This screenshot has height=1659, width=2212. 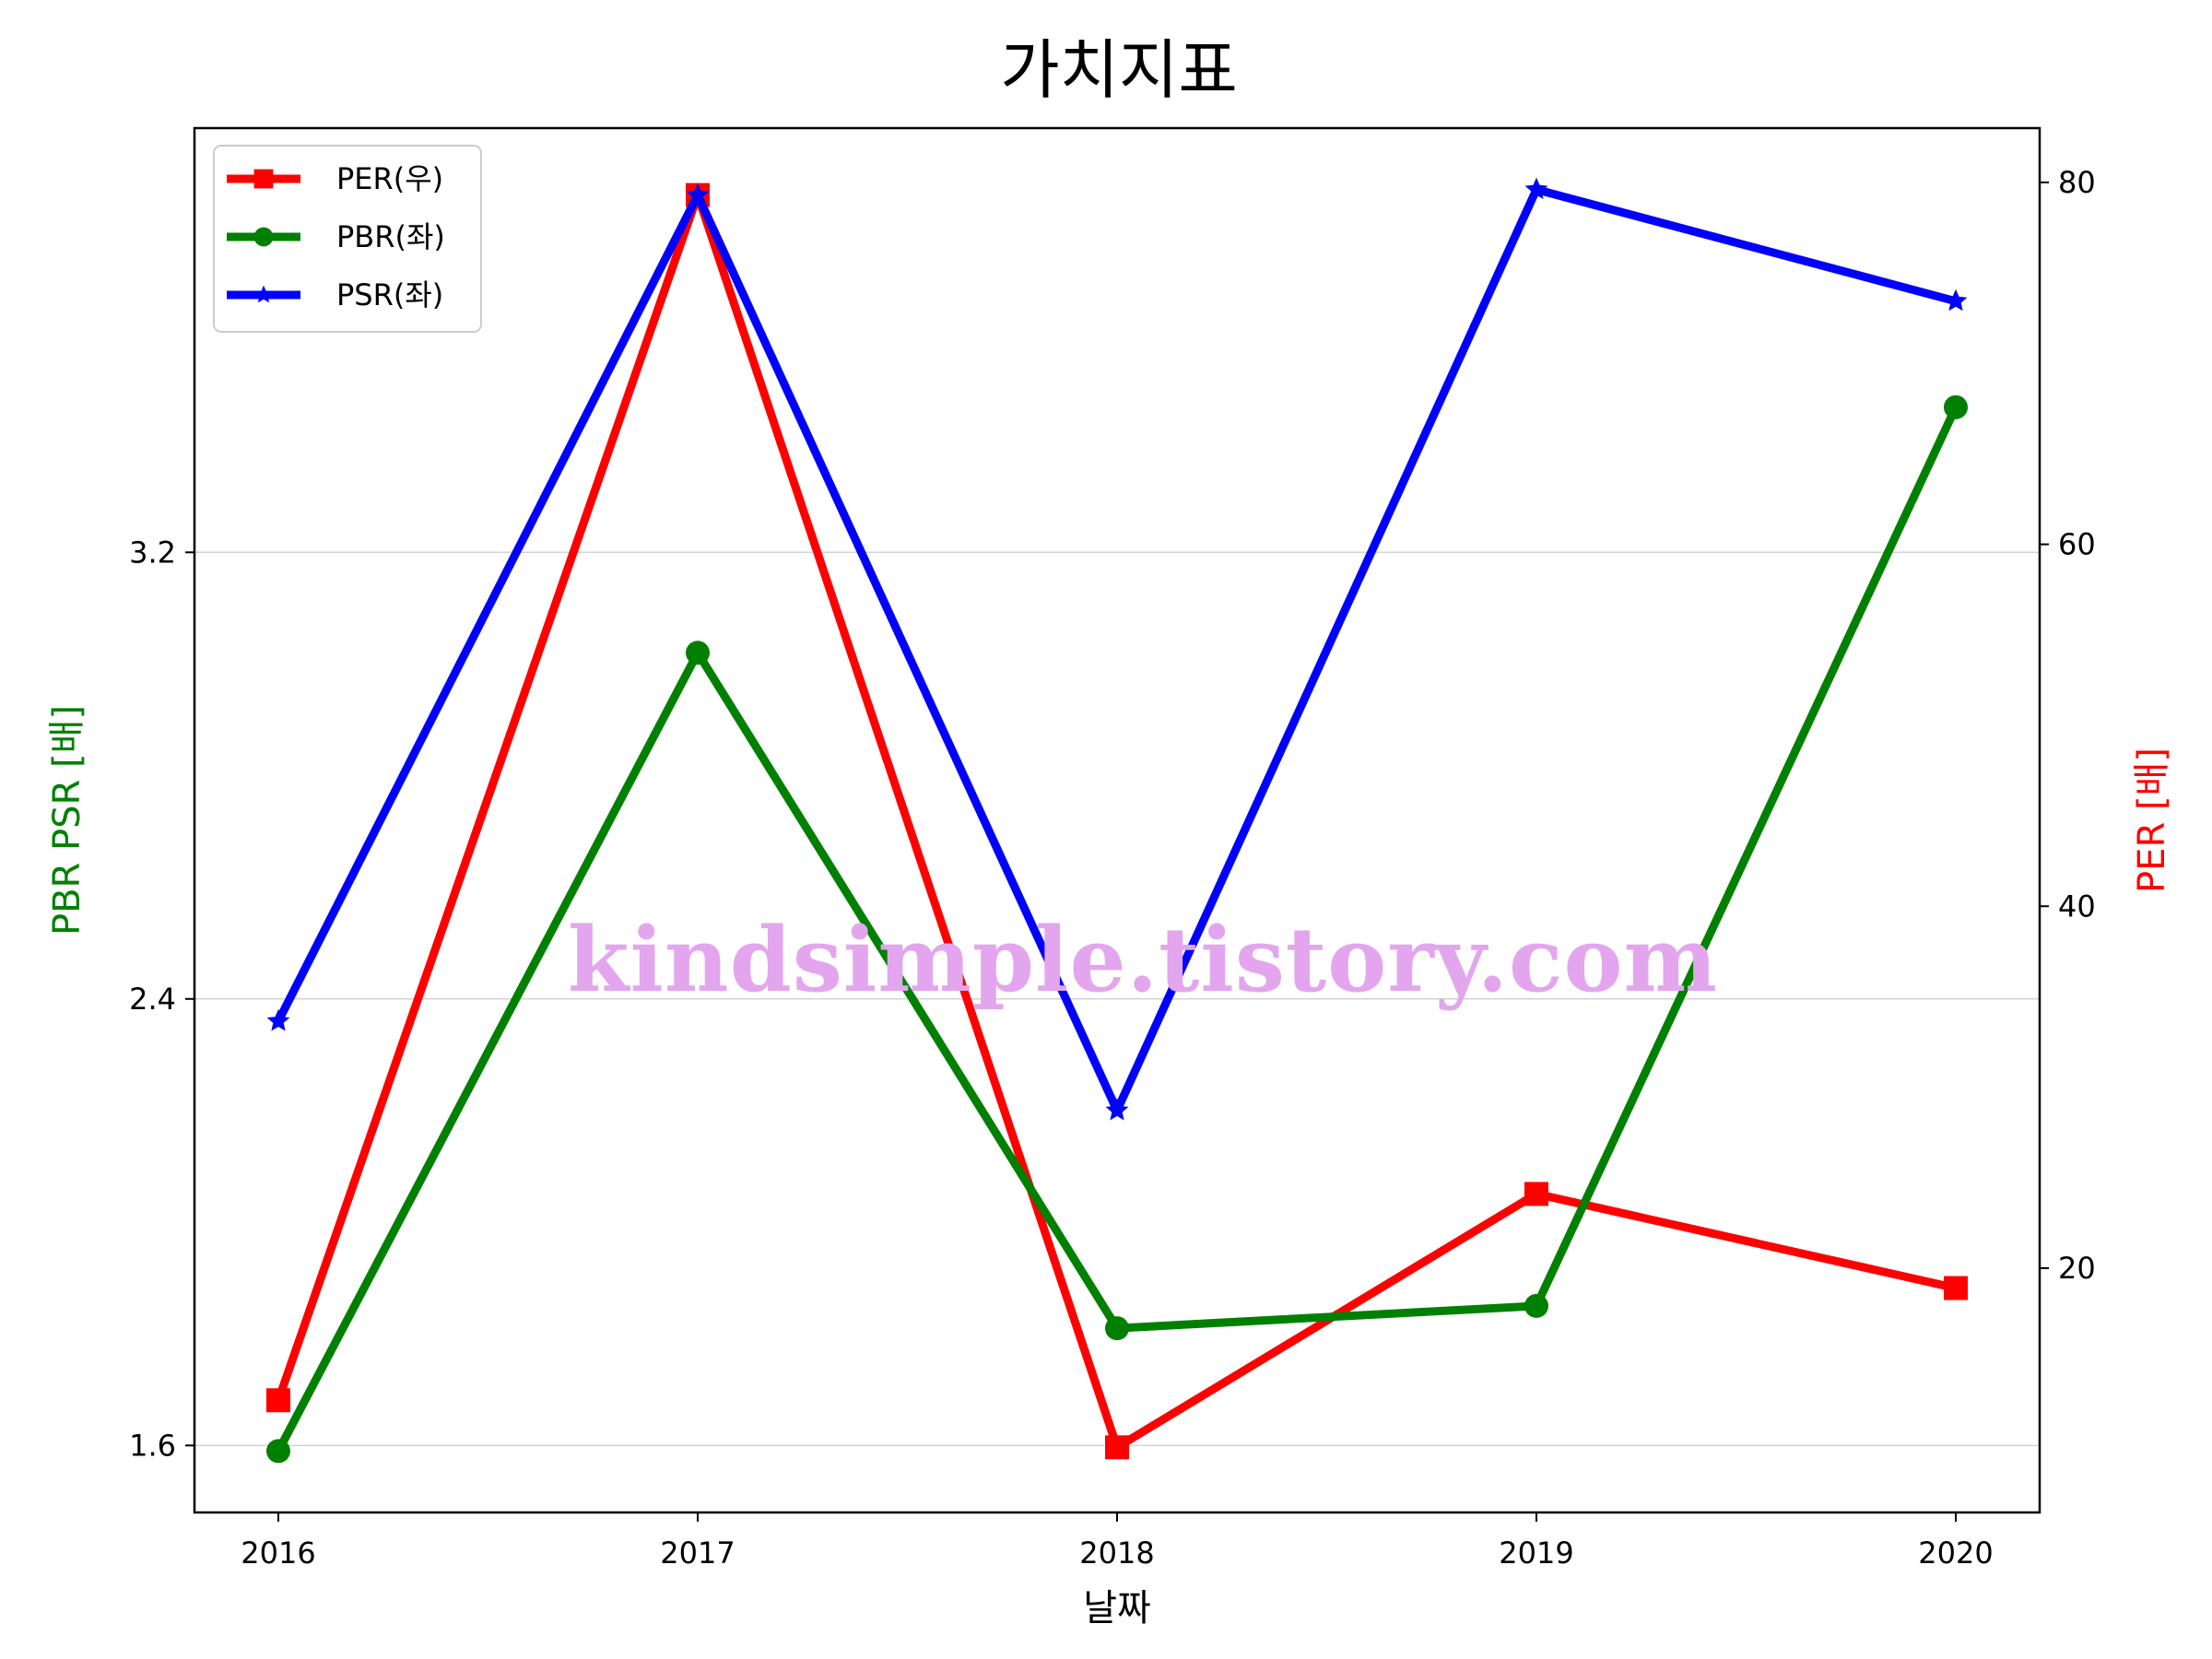 What do you see at coordinates (389, 294) in the screenshot?
I see `legend-label: PSR(좌)` at bounding box center [389, 294].